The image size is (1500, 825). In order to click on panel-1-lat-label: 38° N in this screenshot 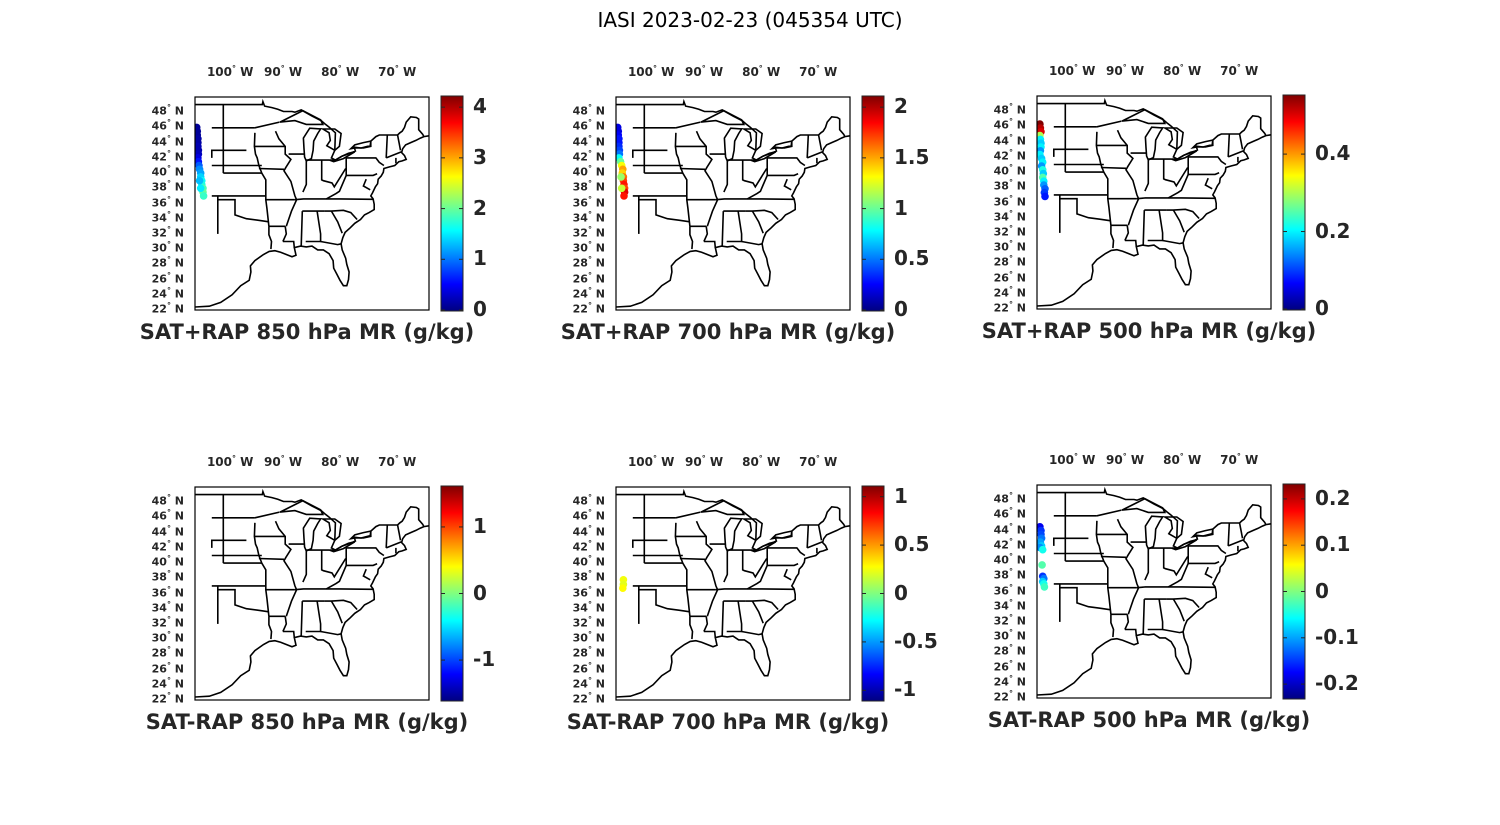, I will do `click(167, 186)`.